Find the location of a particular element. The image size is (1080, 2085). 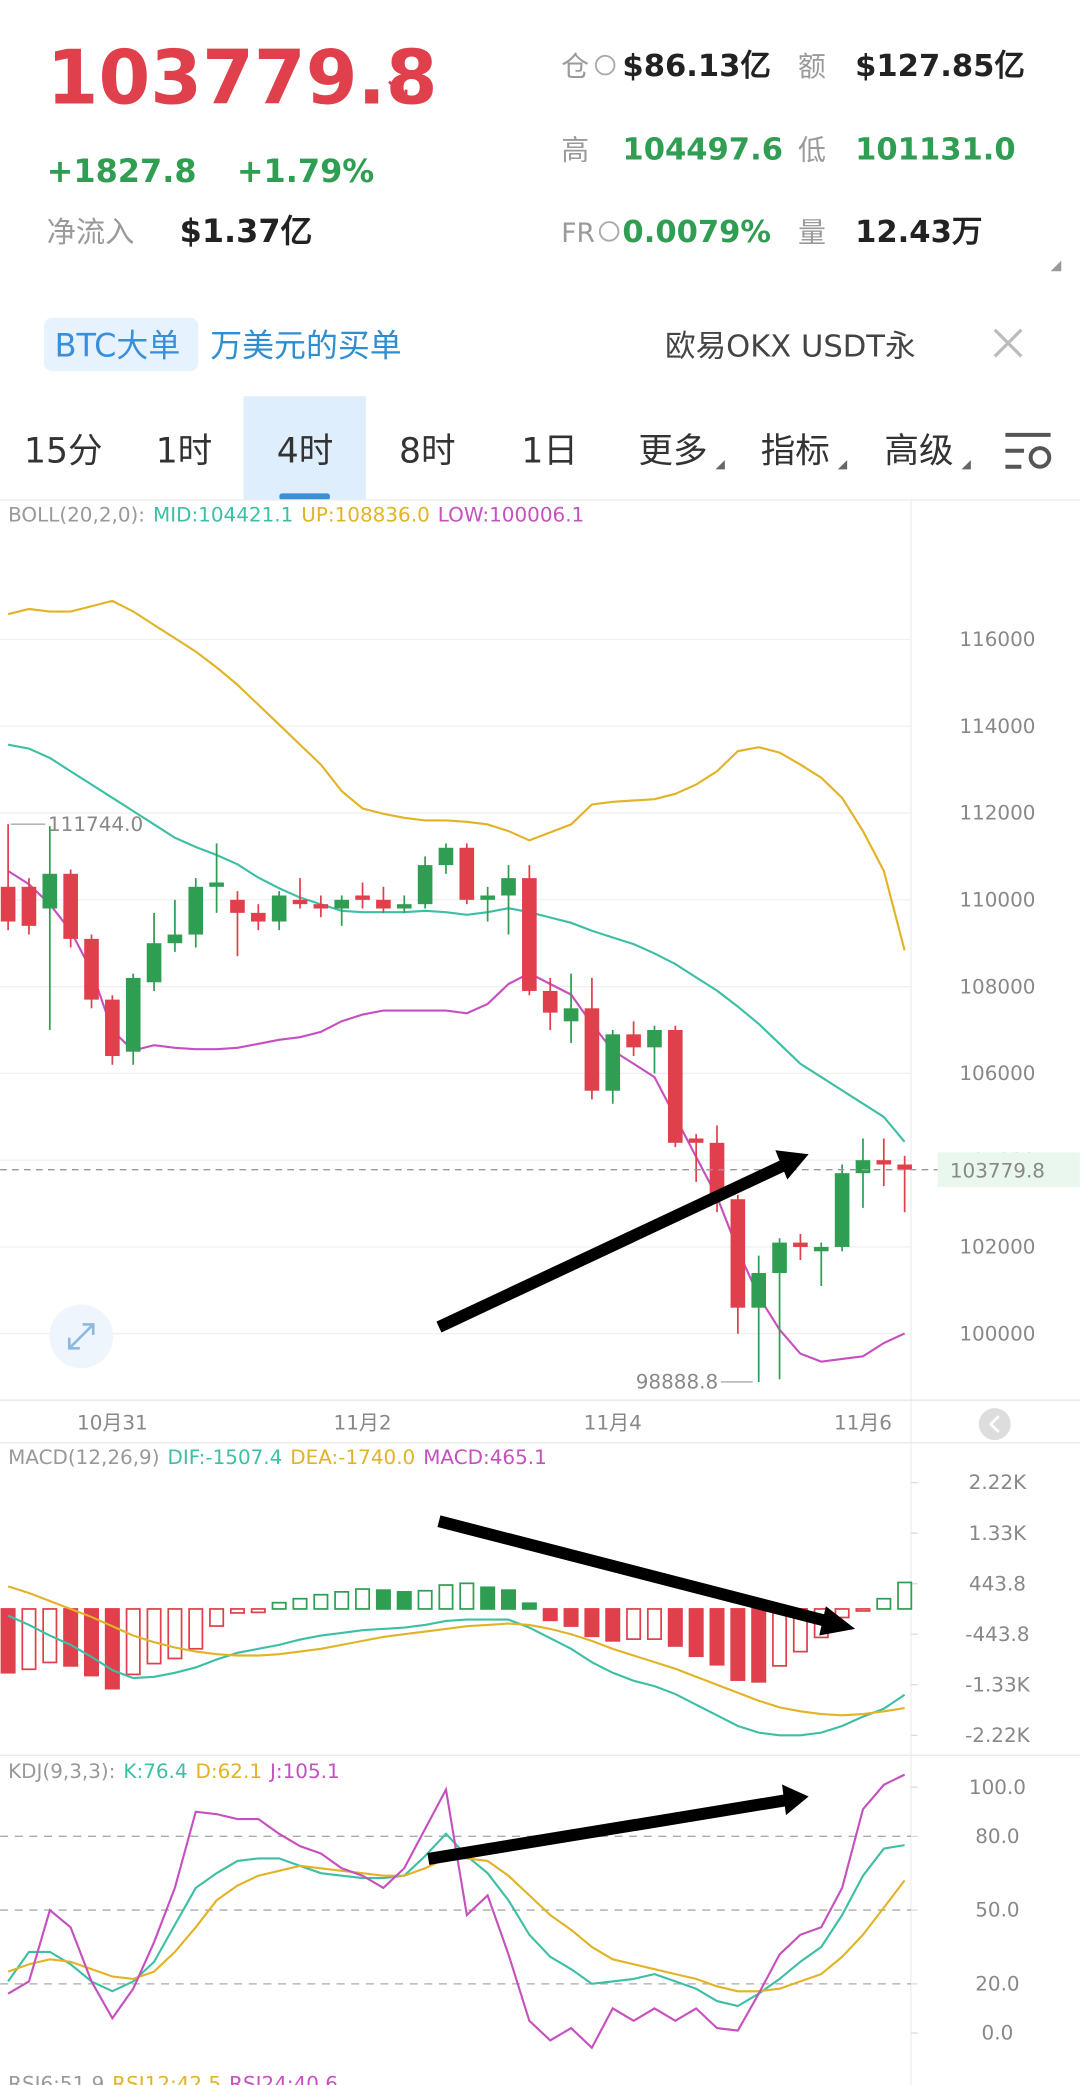

low-marker-label: 98888.8 is located at coordinates (677, 1382).